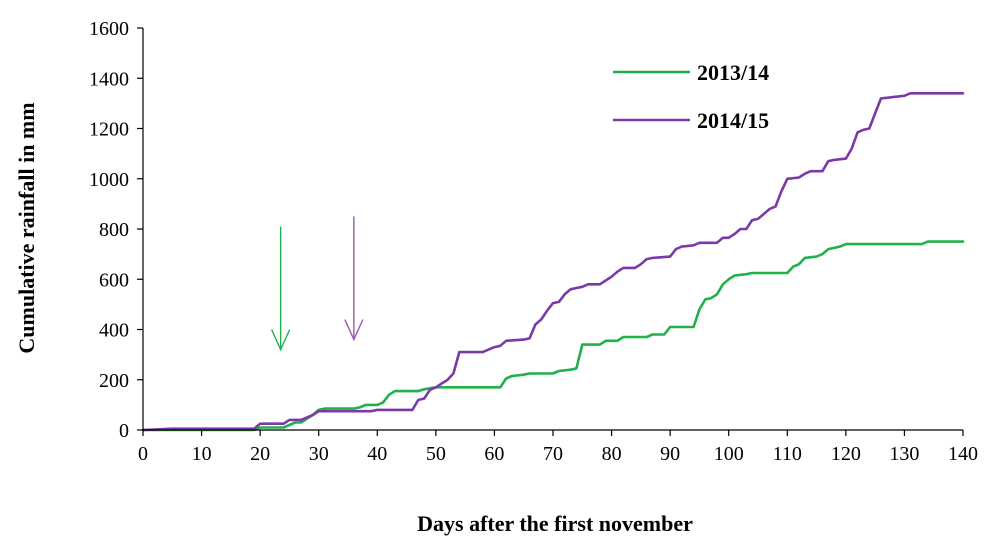 The height and width of the screenshot is (540, 987). I want to click on y-tick-label: 600, so click(114, 280).